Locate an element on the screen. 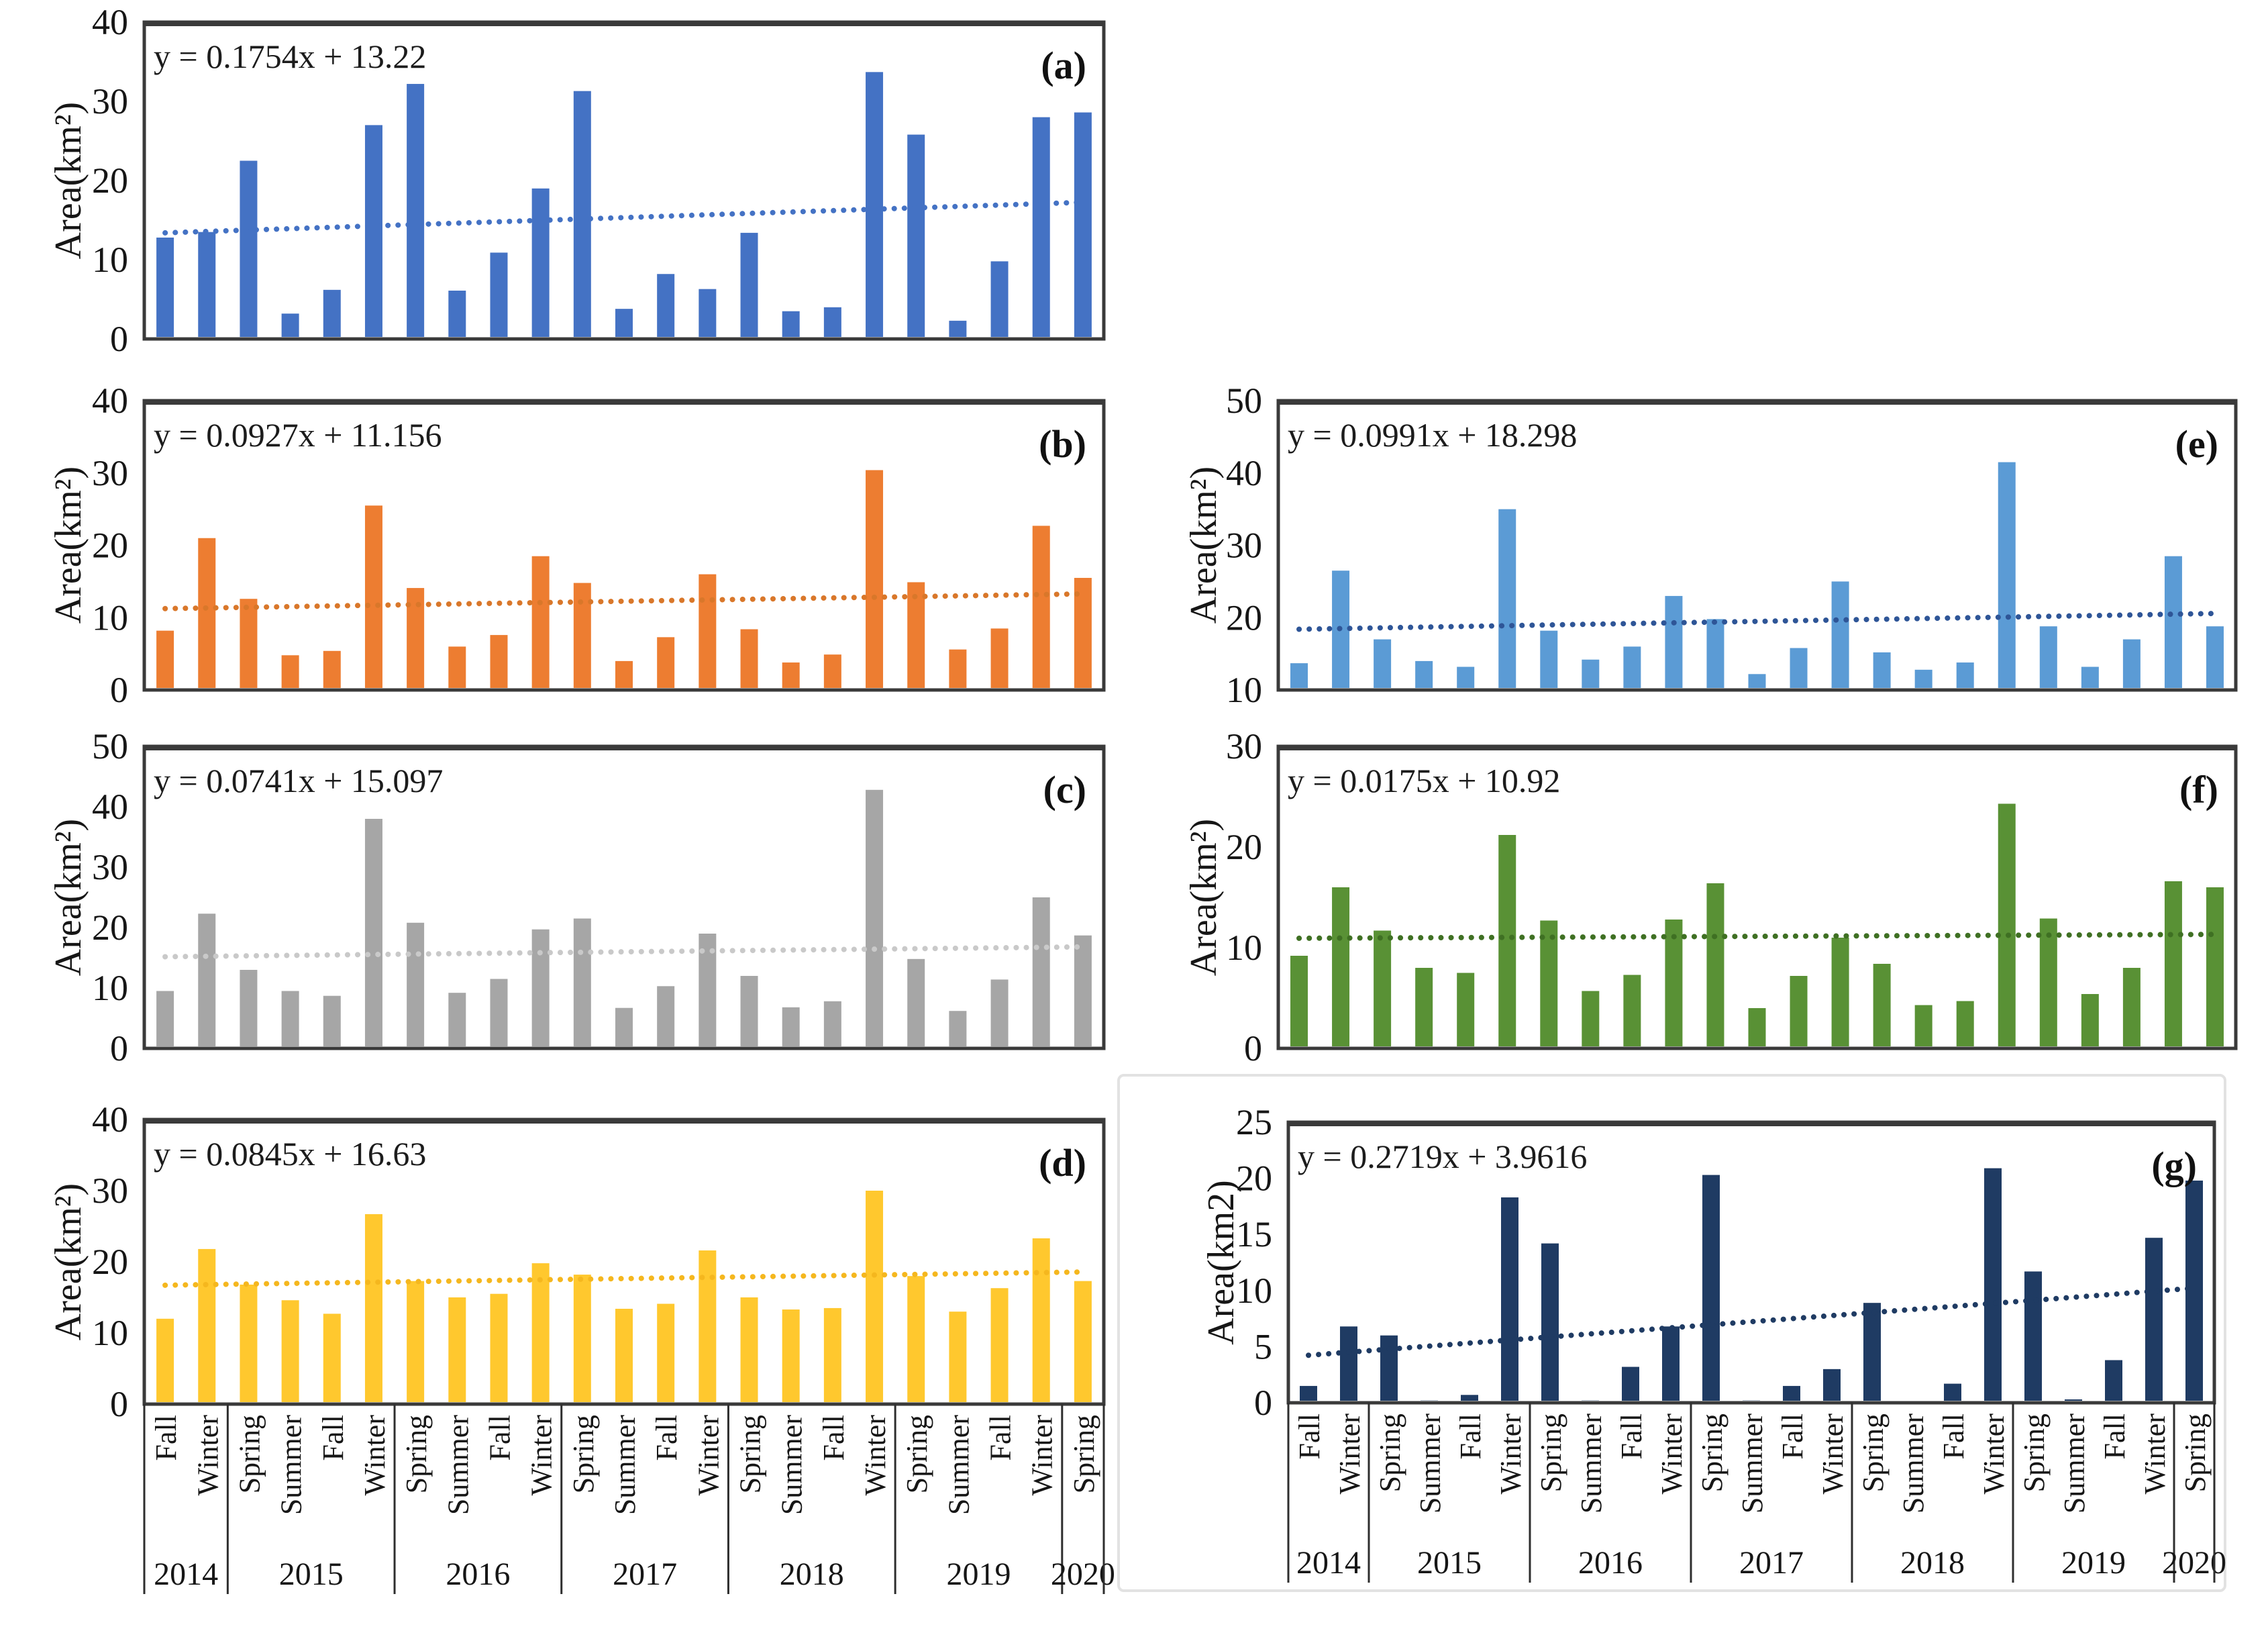  season-label-d-6: Spring is located at coordinates (417, 1454).